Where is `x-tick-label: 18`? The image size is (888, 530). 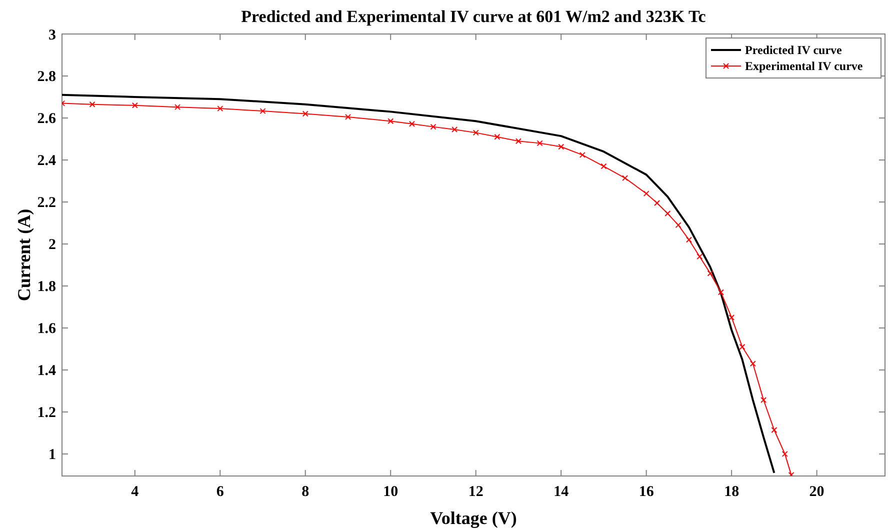 x-tick-label: 18 is located at coordinates (732, 492).